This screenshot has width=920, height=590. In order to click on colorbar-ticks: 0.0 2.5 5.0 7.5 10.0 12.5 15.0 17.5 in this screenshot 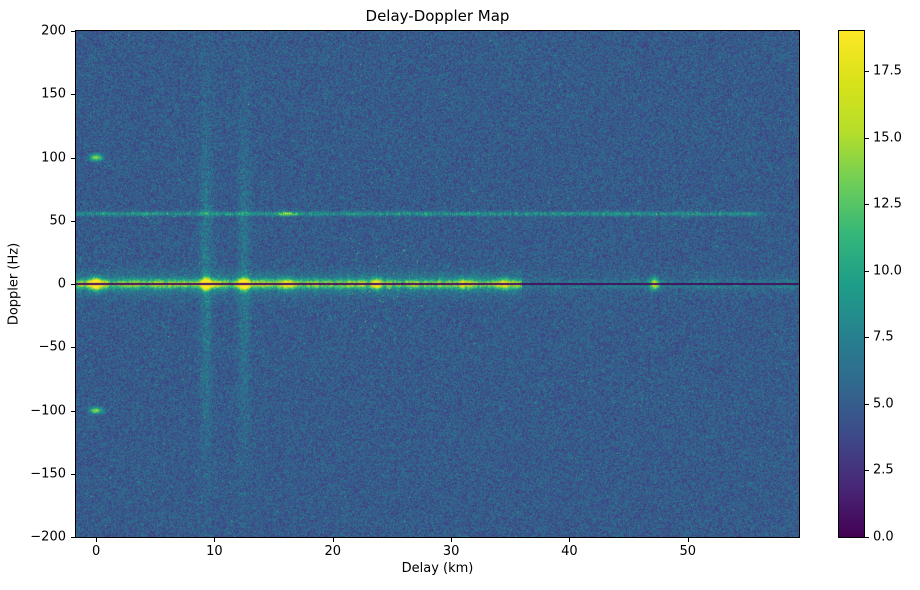, I will do `click(892, 287)`.